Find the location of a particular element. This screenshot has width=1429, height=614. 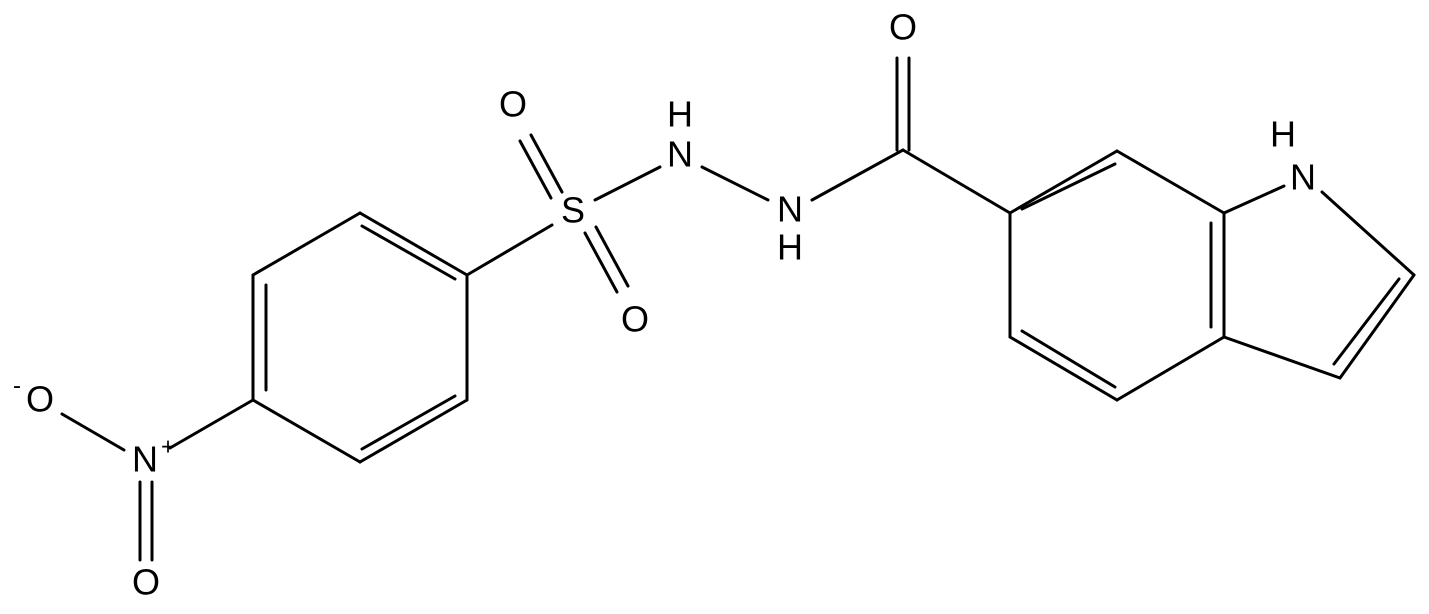

atom-charge: - is located at coordinates (17, 385).